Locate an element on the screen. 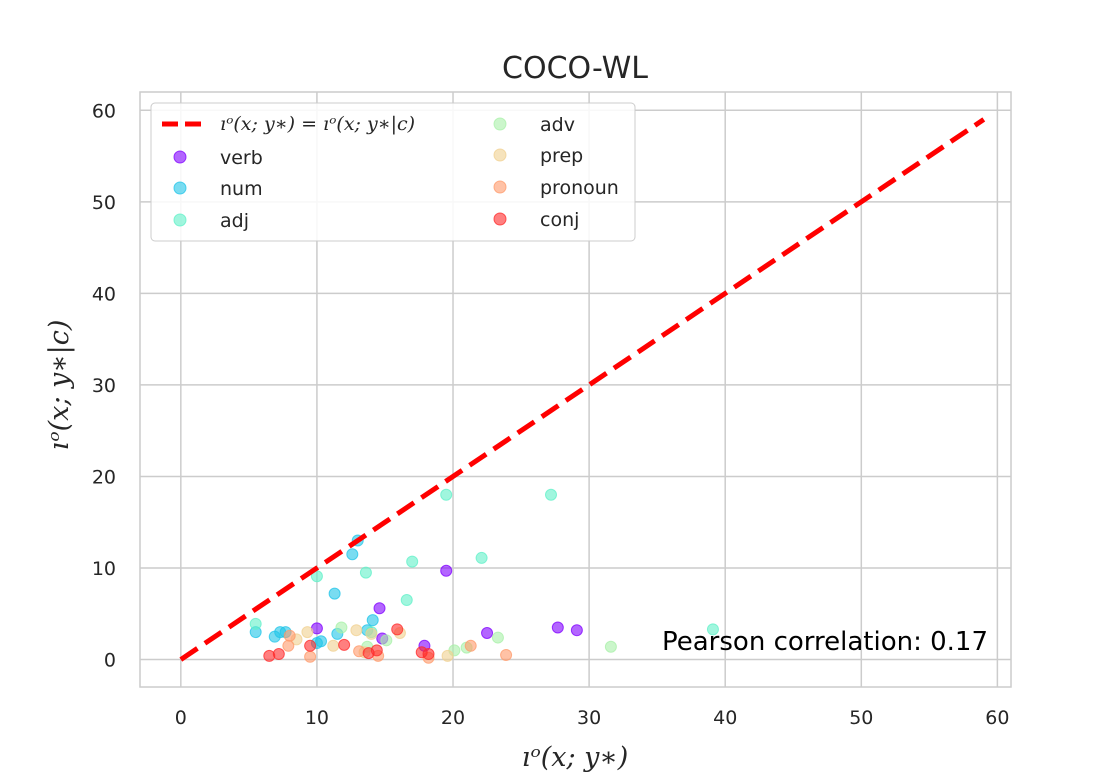  data-points is located at coordinates (484, 576).